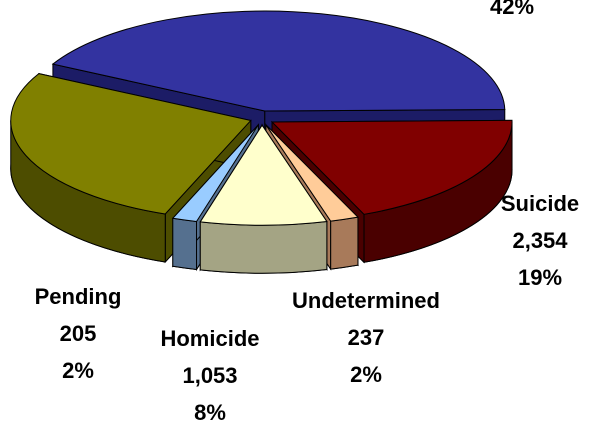 This screenshot has height=426, width=607. I want to click on value-label: 1,053, so click(209, 375).